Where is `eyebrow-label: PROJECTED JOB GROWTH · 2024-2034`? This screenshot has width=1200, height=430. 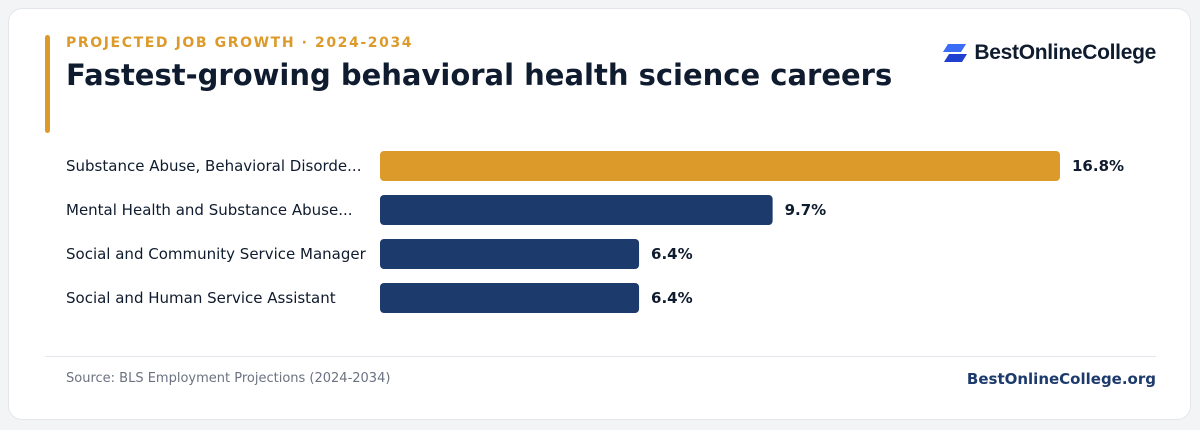 eyebrow-label: PROJECTED JOB GROWTH · 2024-2034 is located at coordinates (240, 43).